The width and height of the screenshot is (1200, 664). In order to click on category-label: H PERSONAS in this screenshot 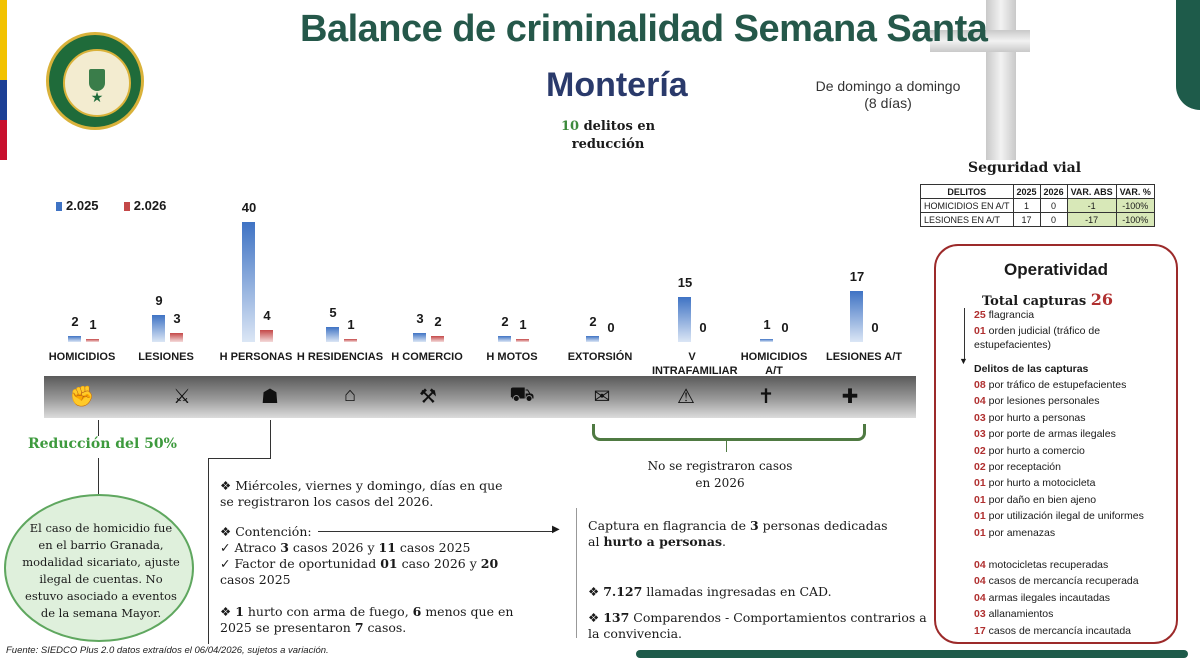, I will do `click(256, 357)`.